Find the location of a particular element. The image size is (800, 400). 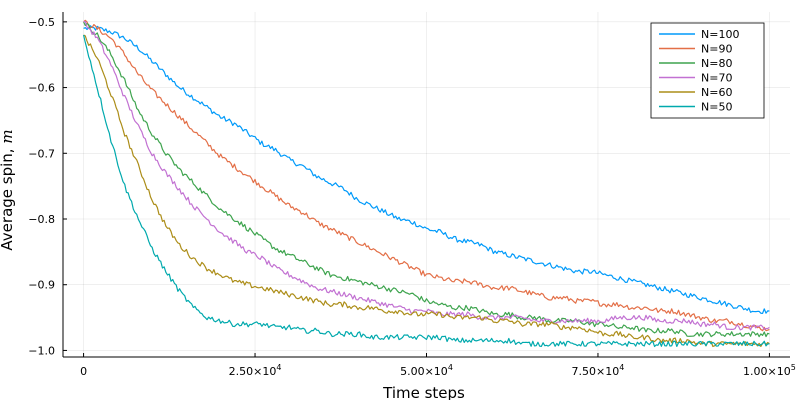

y-tick-label: −0.5 is located at coordinates (41, 22).